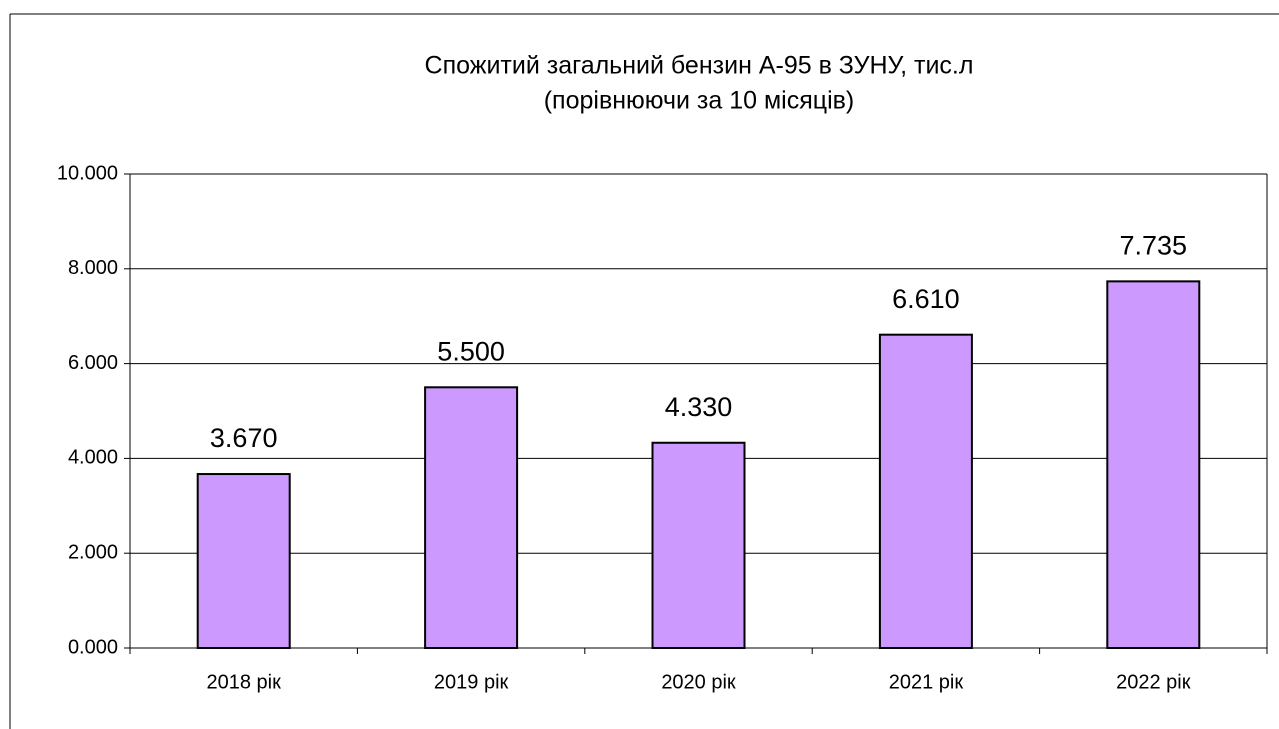 This screenshot has width=1279, height=729. What do you see at coordinates (699, 407) in the screenshot?
I see `data-label: 4.330` at bounding box center [699, 407].